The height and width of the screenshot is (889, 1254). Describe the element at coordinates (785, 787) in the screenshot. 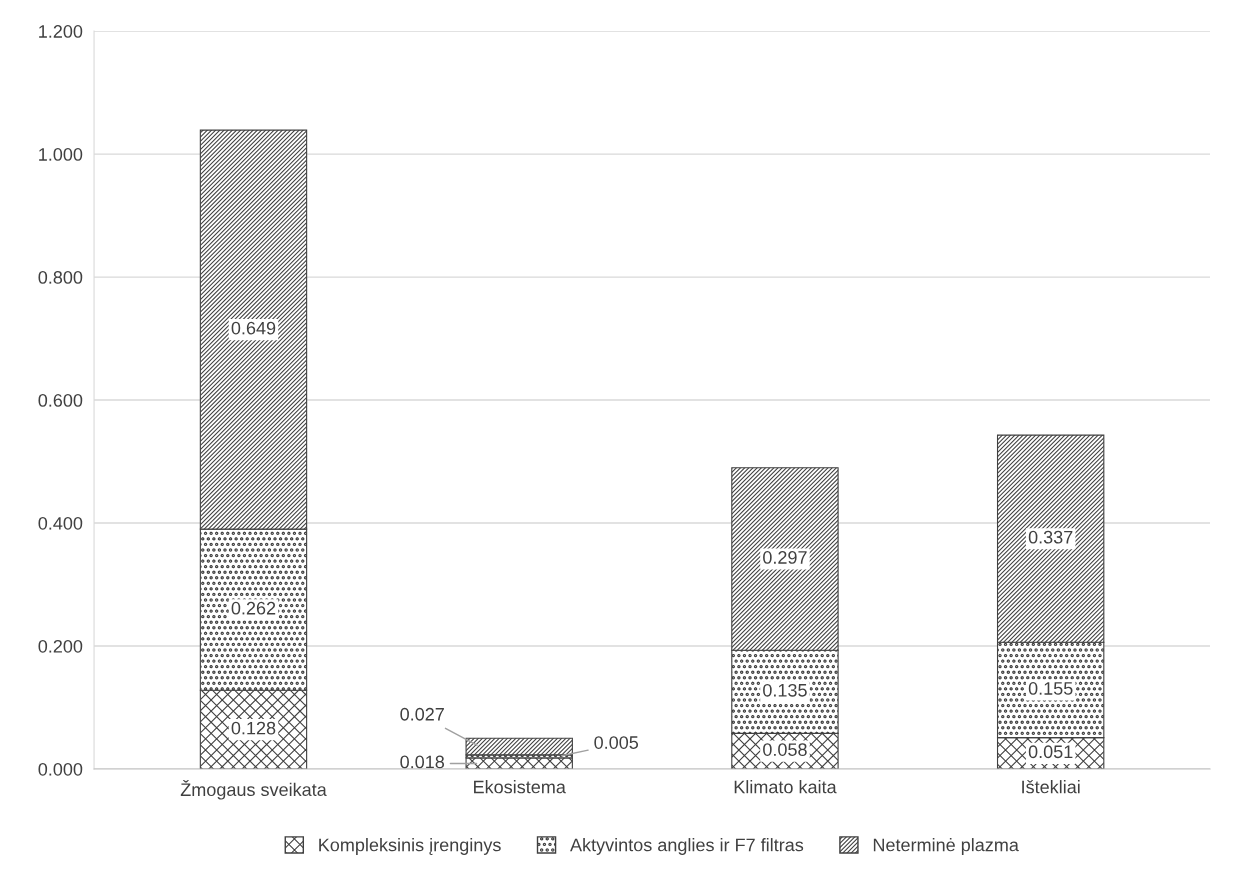

I see `x-tick-label: Klimato kaita` at that location.